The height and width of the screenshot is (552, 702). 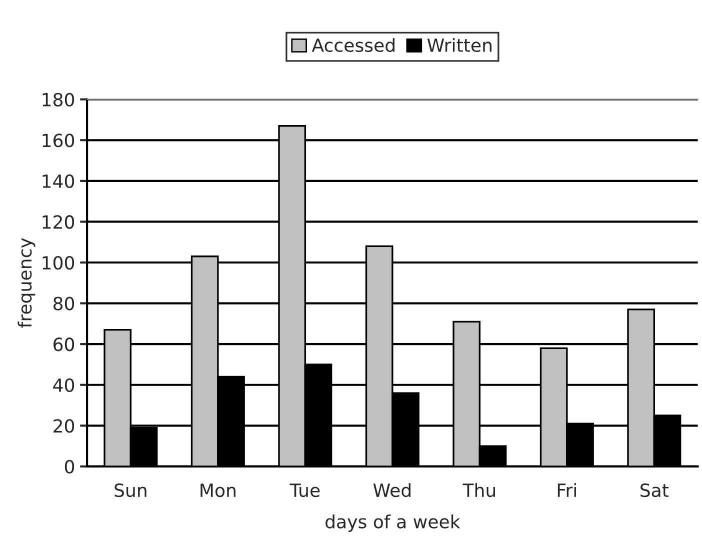 I want to click on y-tick-label: 60, so click(x=64, y=345).